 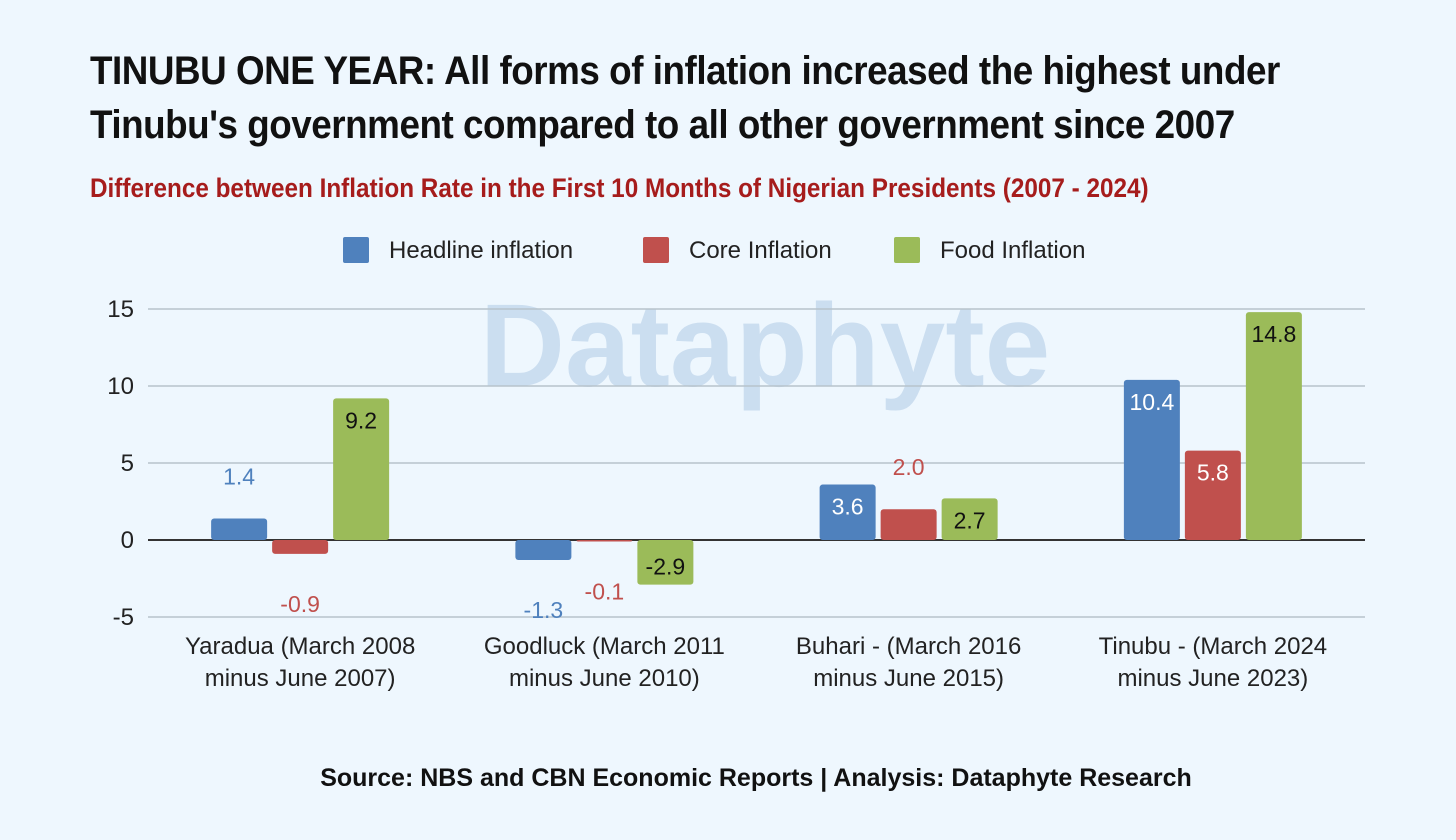 I want to click on bar-label-3-2: 14.8, so click(x=1273, y=334).